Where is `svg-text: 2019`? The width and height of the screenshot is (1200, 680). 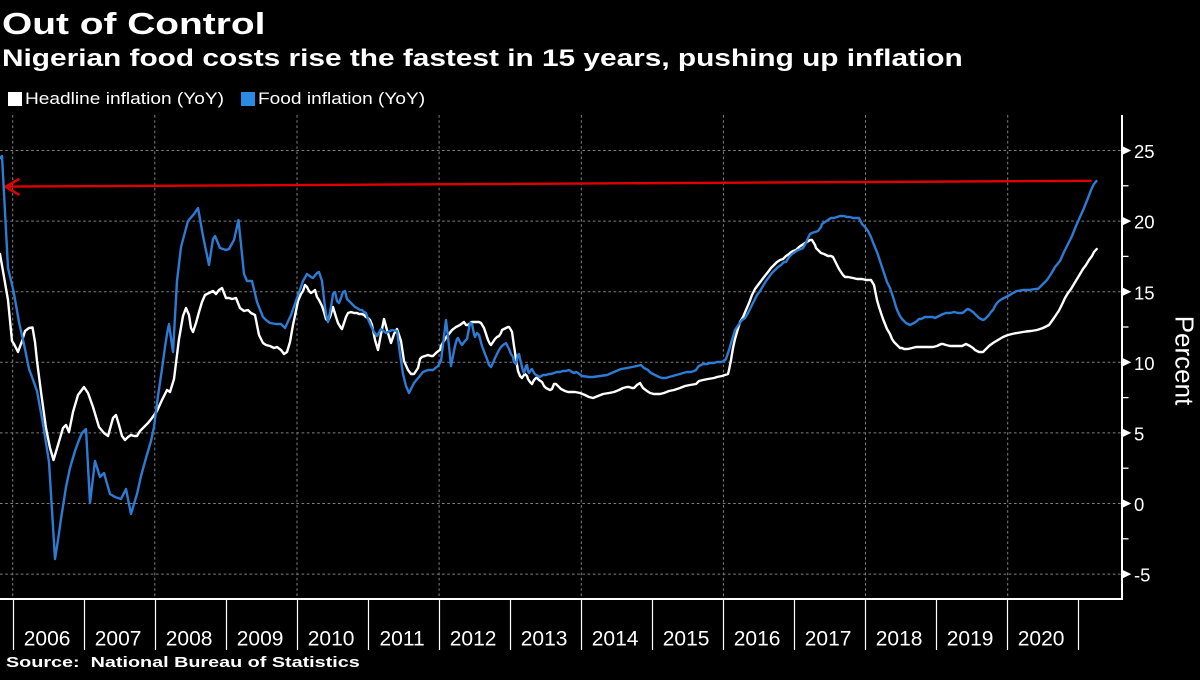 svg-text: 2019 is located at coordinates (970, 639).